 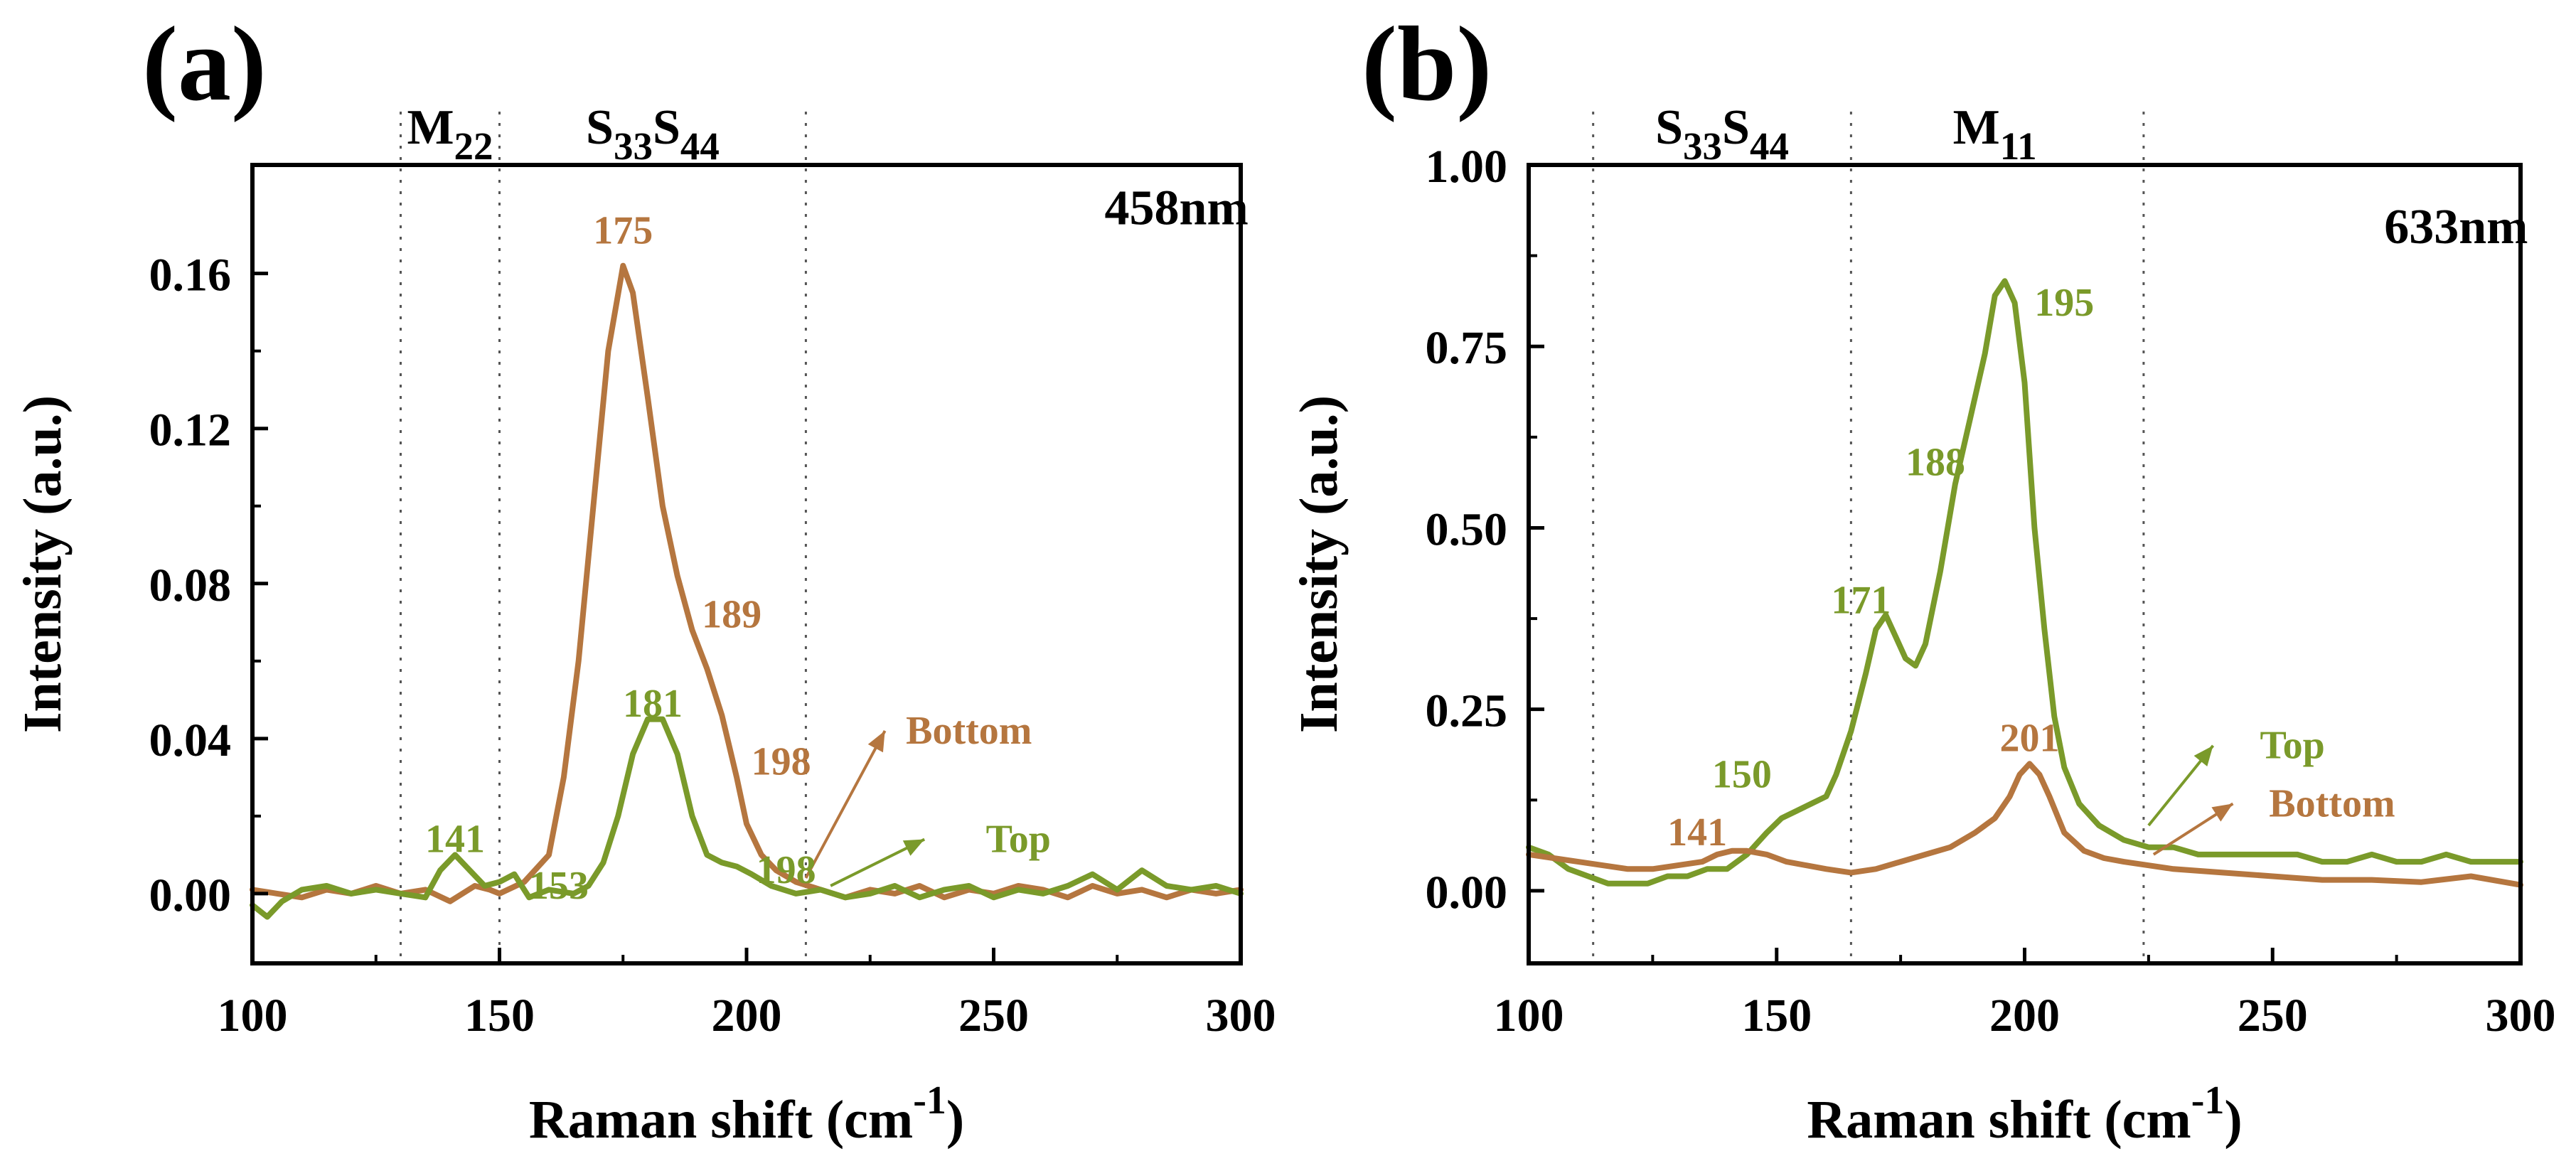 I want to click on region-sub: 22, so click(x=473, y=146).